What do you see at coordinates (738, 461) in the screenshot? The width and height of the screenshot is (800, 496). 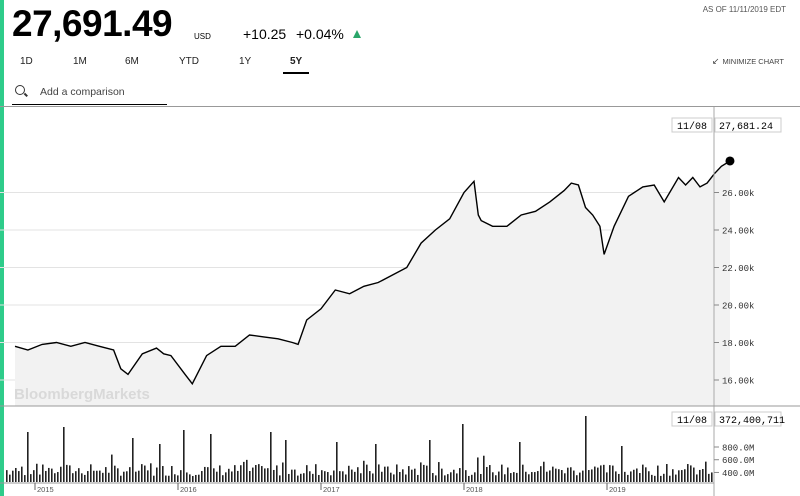 I see `volume-y-tick-label: 600.0M` at bounding box center [738, 461].